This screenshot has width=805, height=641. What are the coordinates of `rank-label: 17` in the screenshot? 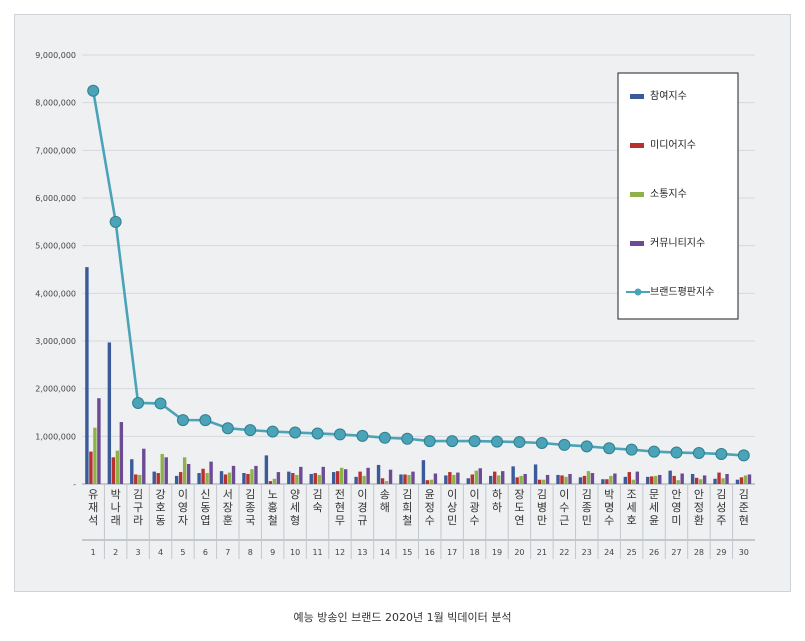 It's located at (452, 552).